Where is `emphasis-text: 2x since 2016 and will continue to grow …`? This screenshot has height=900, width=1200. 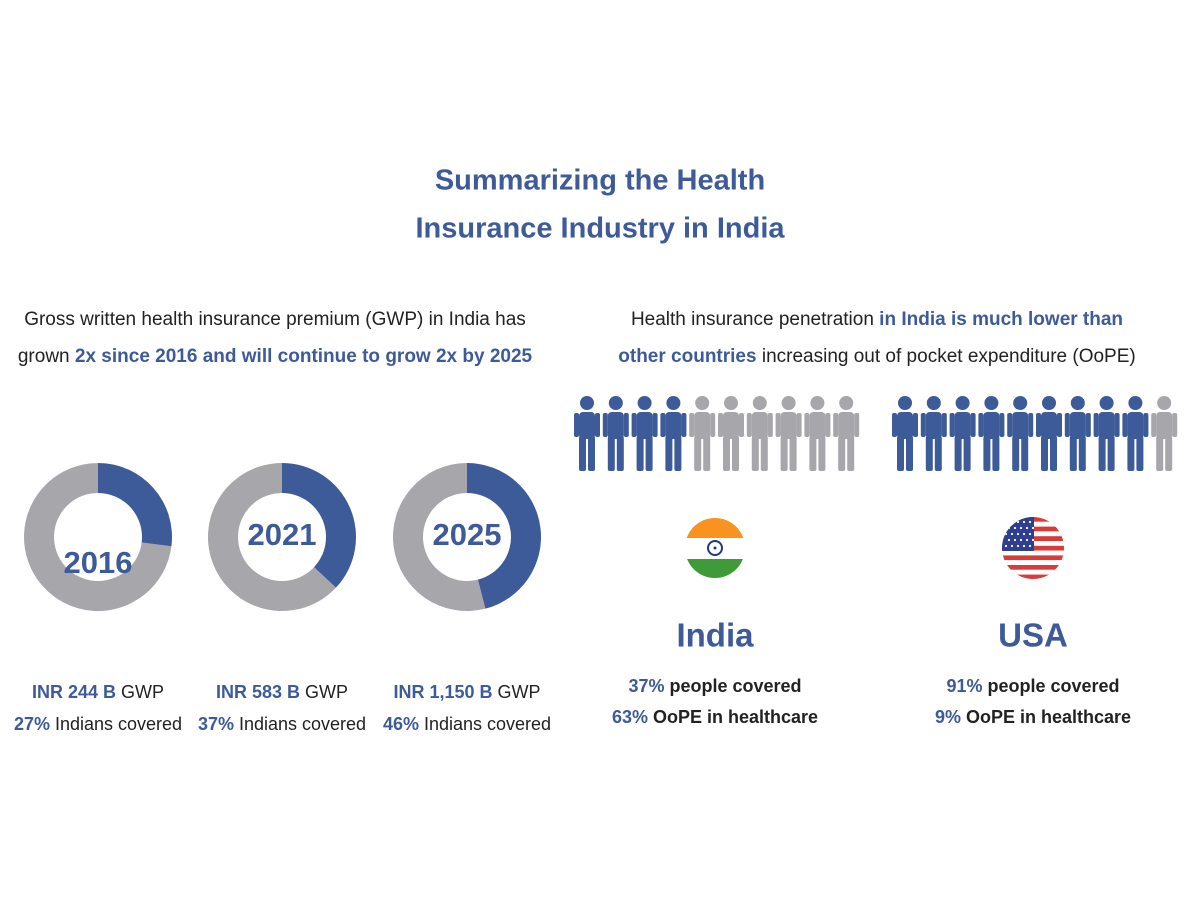
emphasis-text: 2x since 2016 and will continue to grow … is located at coordinates (304, 356).